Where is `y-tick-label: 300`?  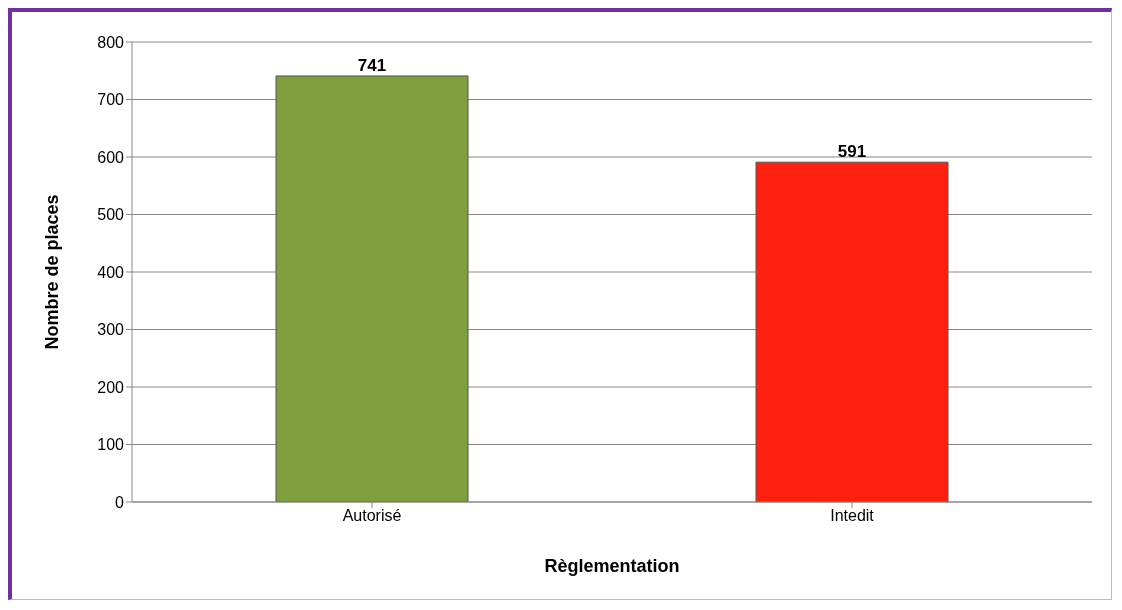 y-tick-label: 300 is located at coordinates (111, 330).